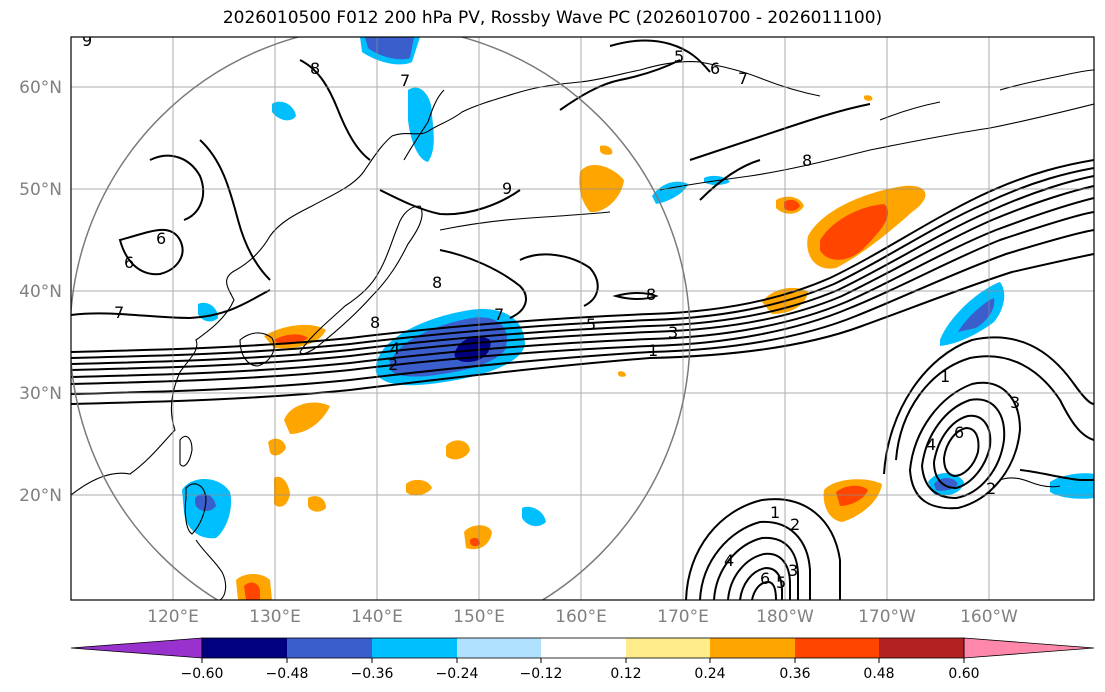  Describe the element at coordinates (136, 648) in the screenshot. I see `colorbar-extend-min` at that location.